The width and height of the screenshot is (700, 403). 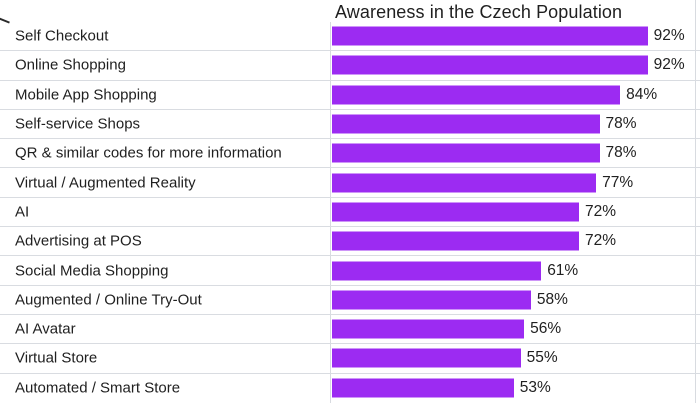 What do you see at coordinates (695, 201) in the screenshot?
I see `chart-right-border` at bounding box center [695, 201].